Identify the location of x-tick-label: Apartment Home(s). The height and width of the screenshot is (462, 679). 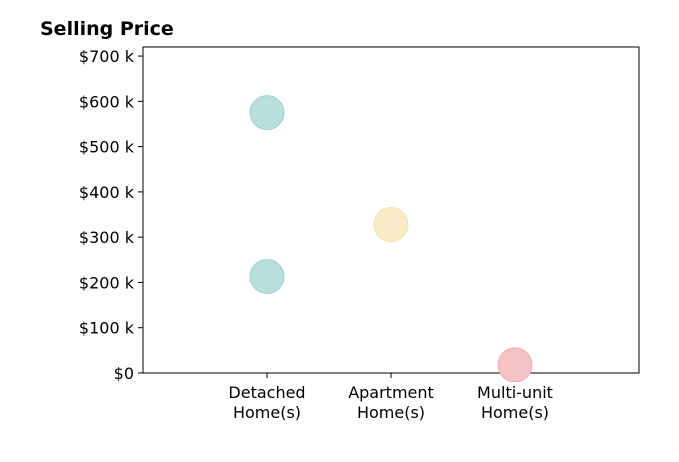
(391, 402).